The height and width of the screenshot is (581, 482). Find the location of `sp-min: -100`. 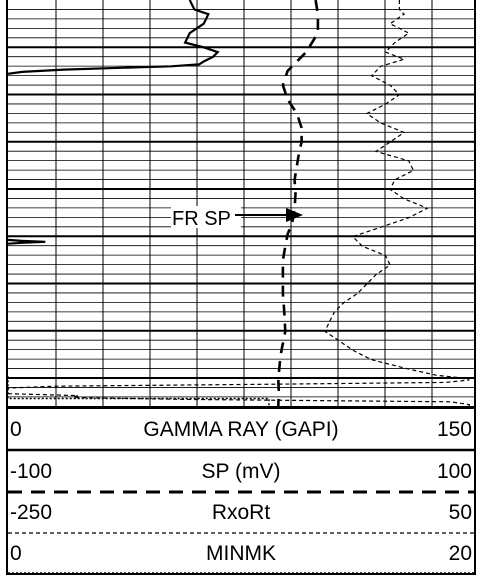

sp-min: -100 is located at coordinates (31, 471).